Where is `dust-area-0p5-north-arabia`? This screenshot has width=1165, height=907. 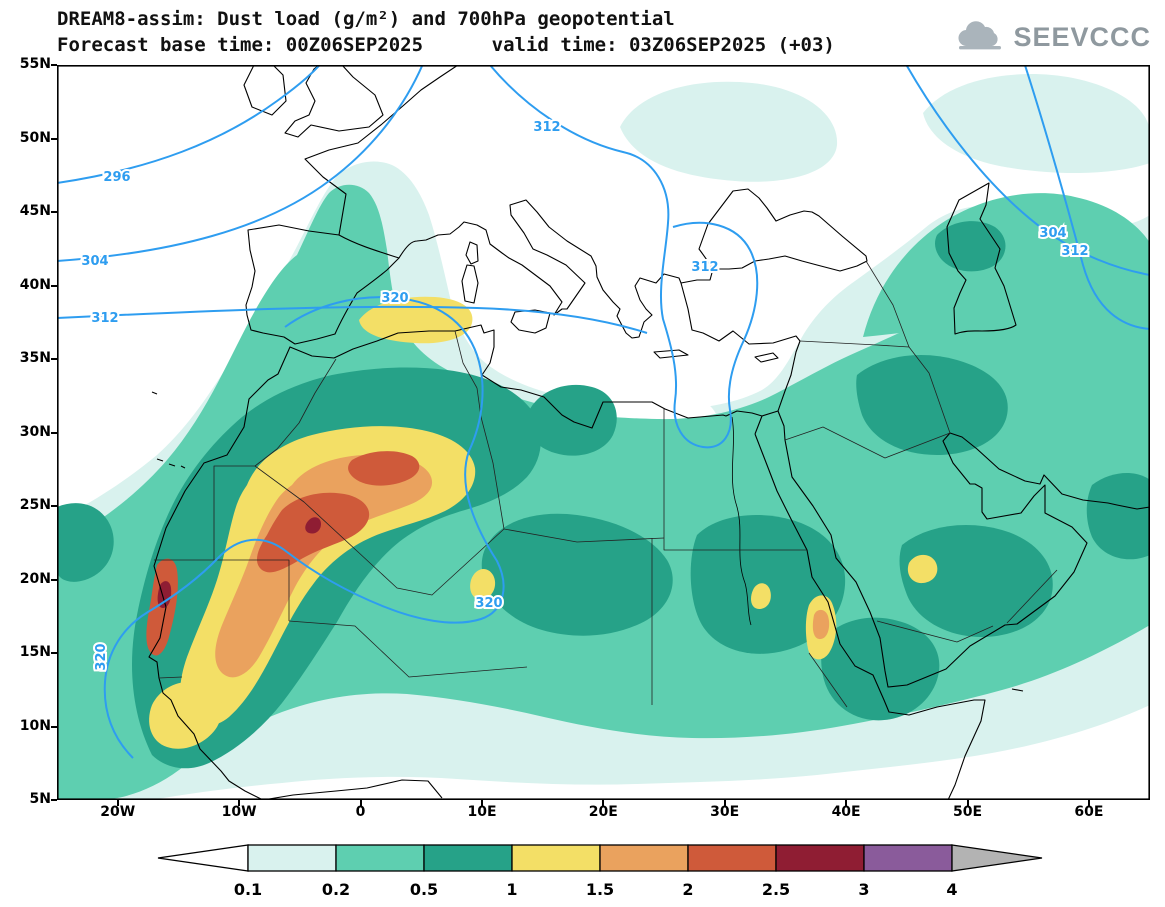 dust-area-0p5-north-arabia is located at coordinates (932, 405).